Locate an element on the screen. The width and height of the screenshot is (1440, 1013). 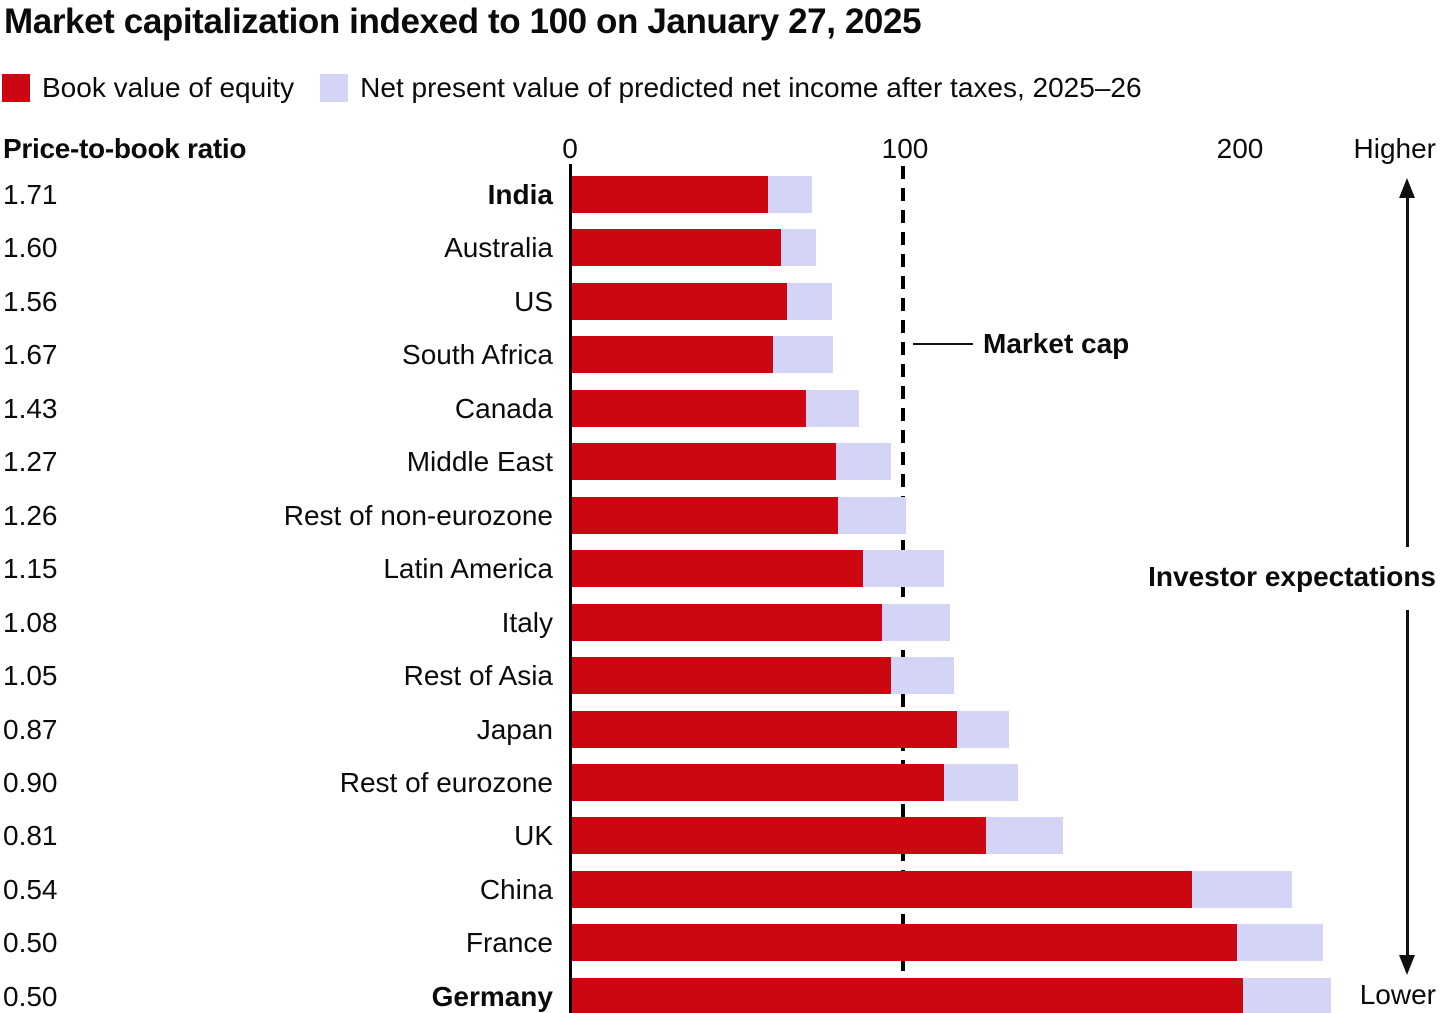
price-to-book-header: Price-to-book ratio is located at coordinates (125, 148).